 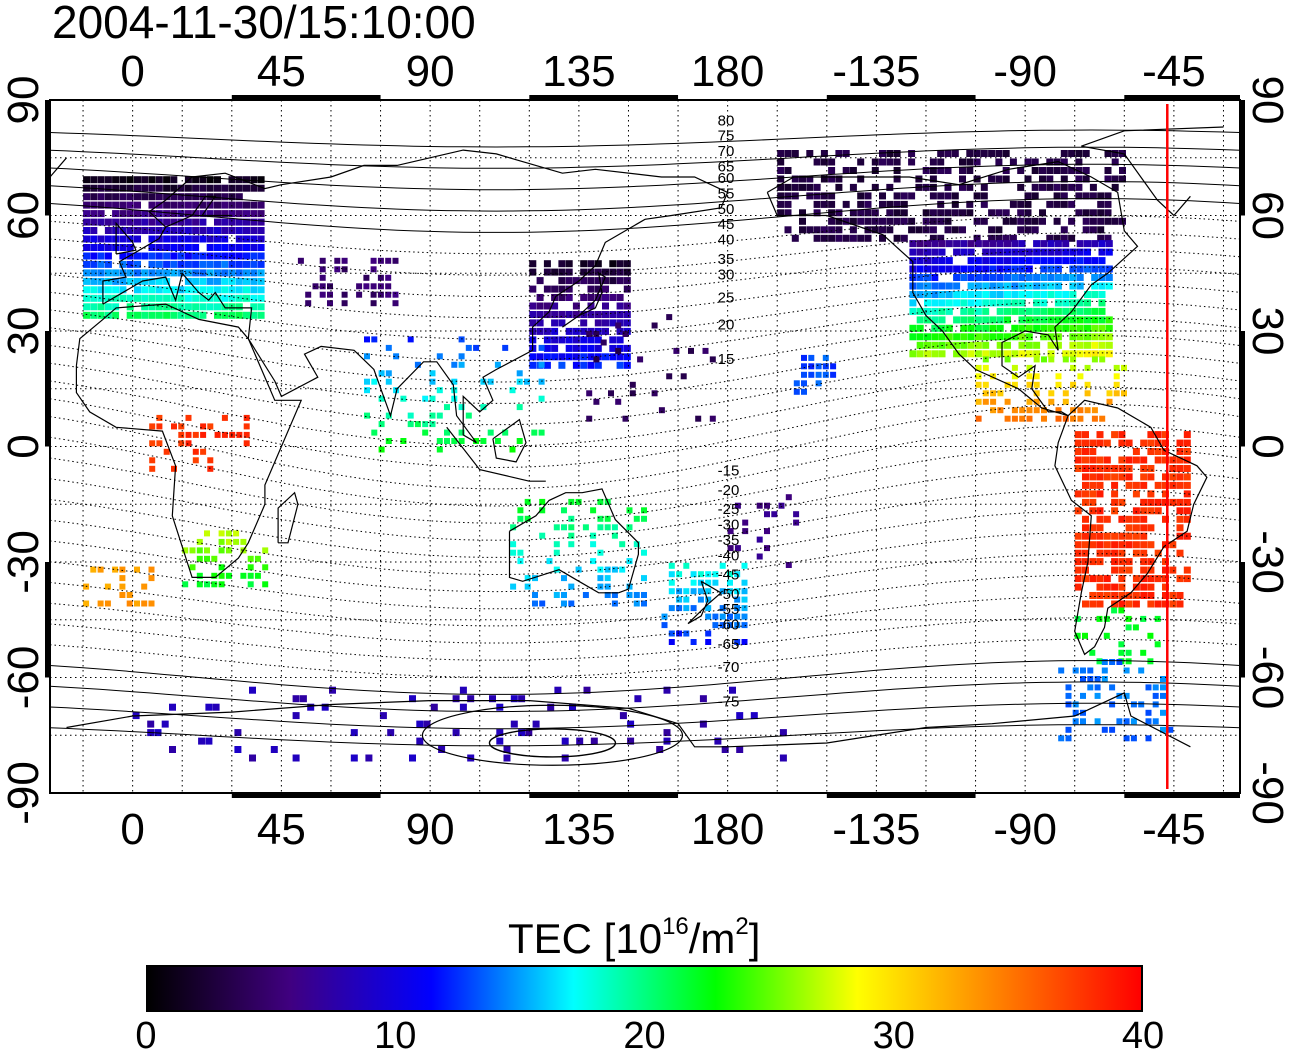 I want to click on magnetic-latitude-label: 15, so click(x=726, y=359).